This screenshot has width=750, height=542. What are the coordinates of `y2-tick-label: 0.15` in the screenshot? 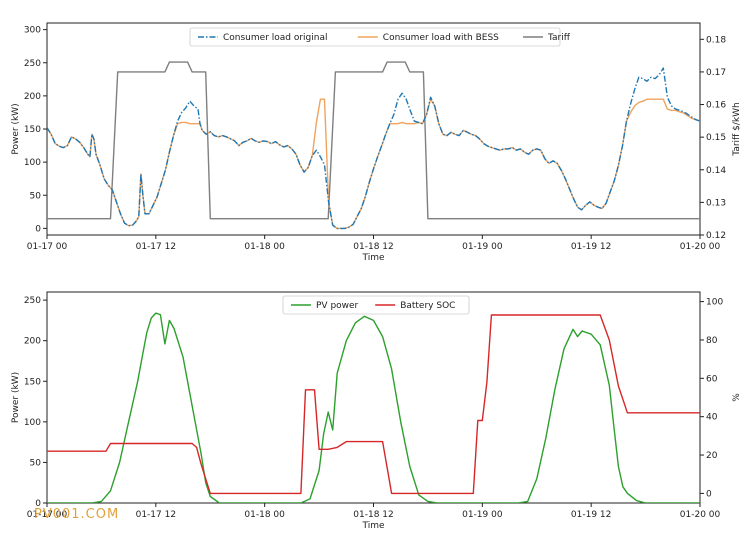 It's located at (716, 138).